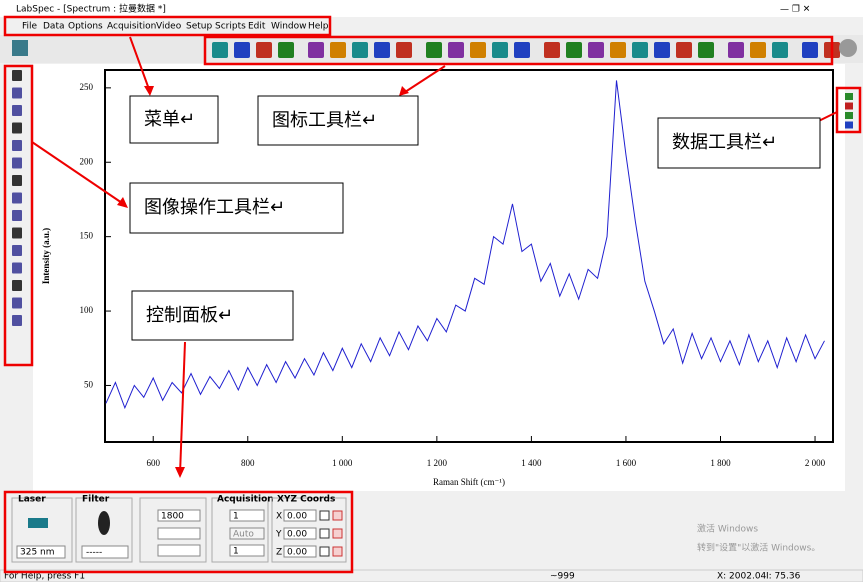 This screenshot has width=863, height=582. What do you see at coordinates (230, 27) in the screenshot?
I see `menu-item: Scripts` at bounding box center [230, 27].